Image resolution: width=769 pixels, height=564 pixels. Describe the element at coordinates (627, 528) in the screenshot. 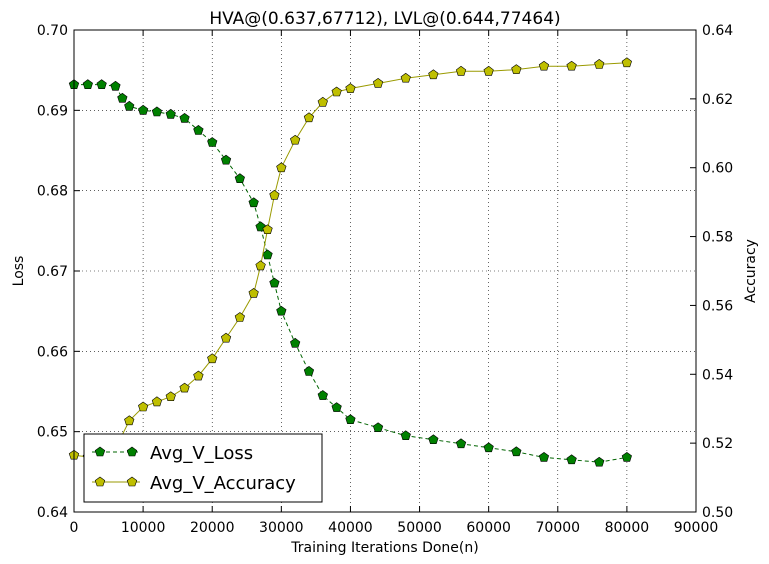

I see `x-tick-label: 80000` at that location.